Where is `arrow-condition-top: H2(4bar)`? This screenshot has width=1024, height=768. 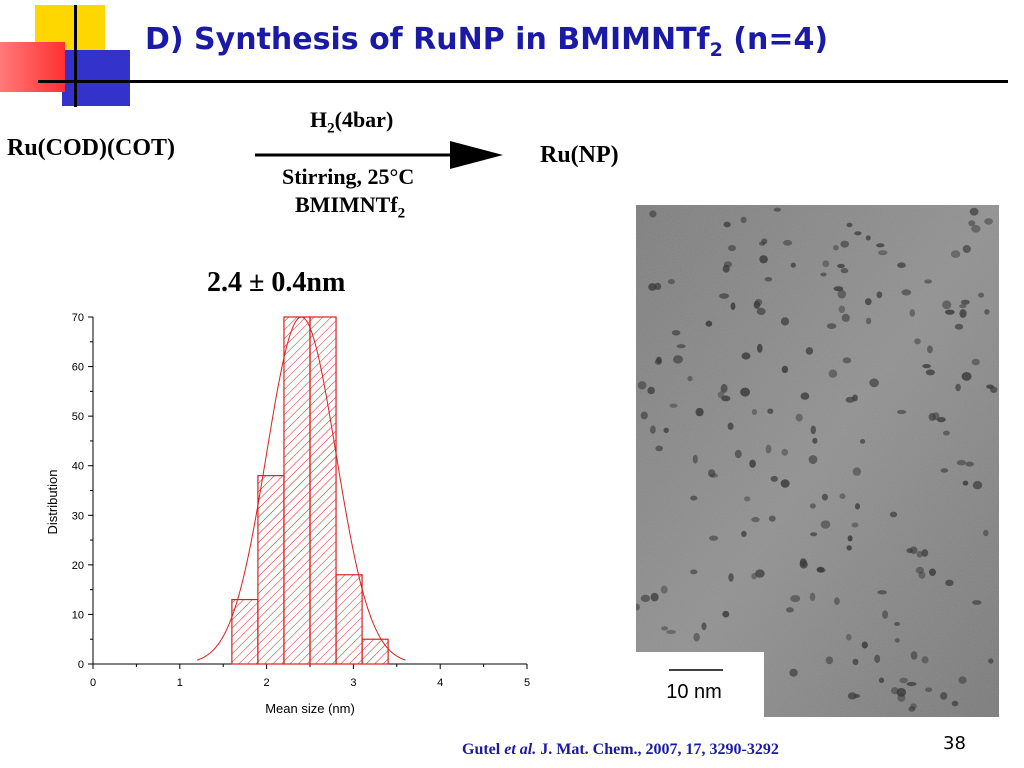 arrow-condition-top: H2(4bar) is located at coordinates (351, 122).